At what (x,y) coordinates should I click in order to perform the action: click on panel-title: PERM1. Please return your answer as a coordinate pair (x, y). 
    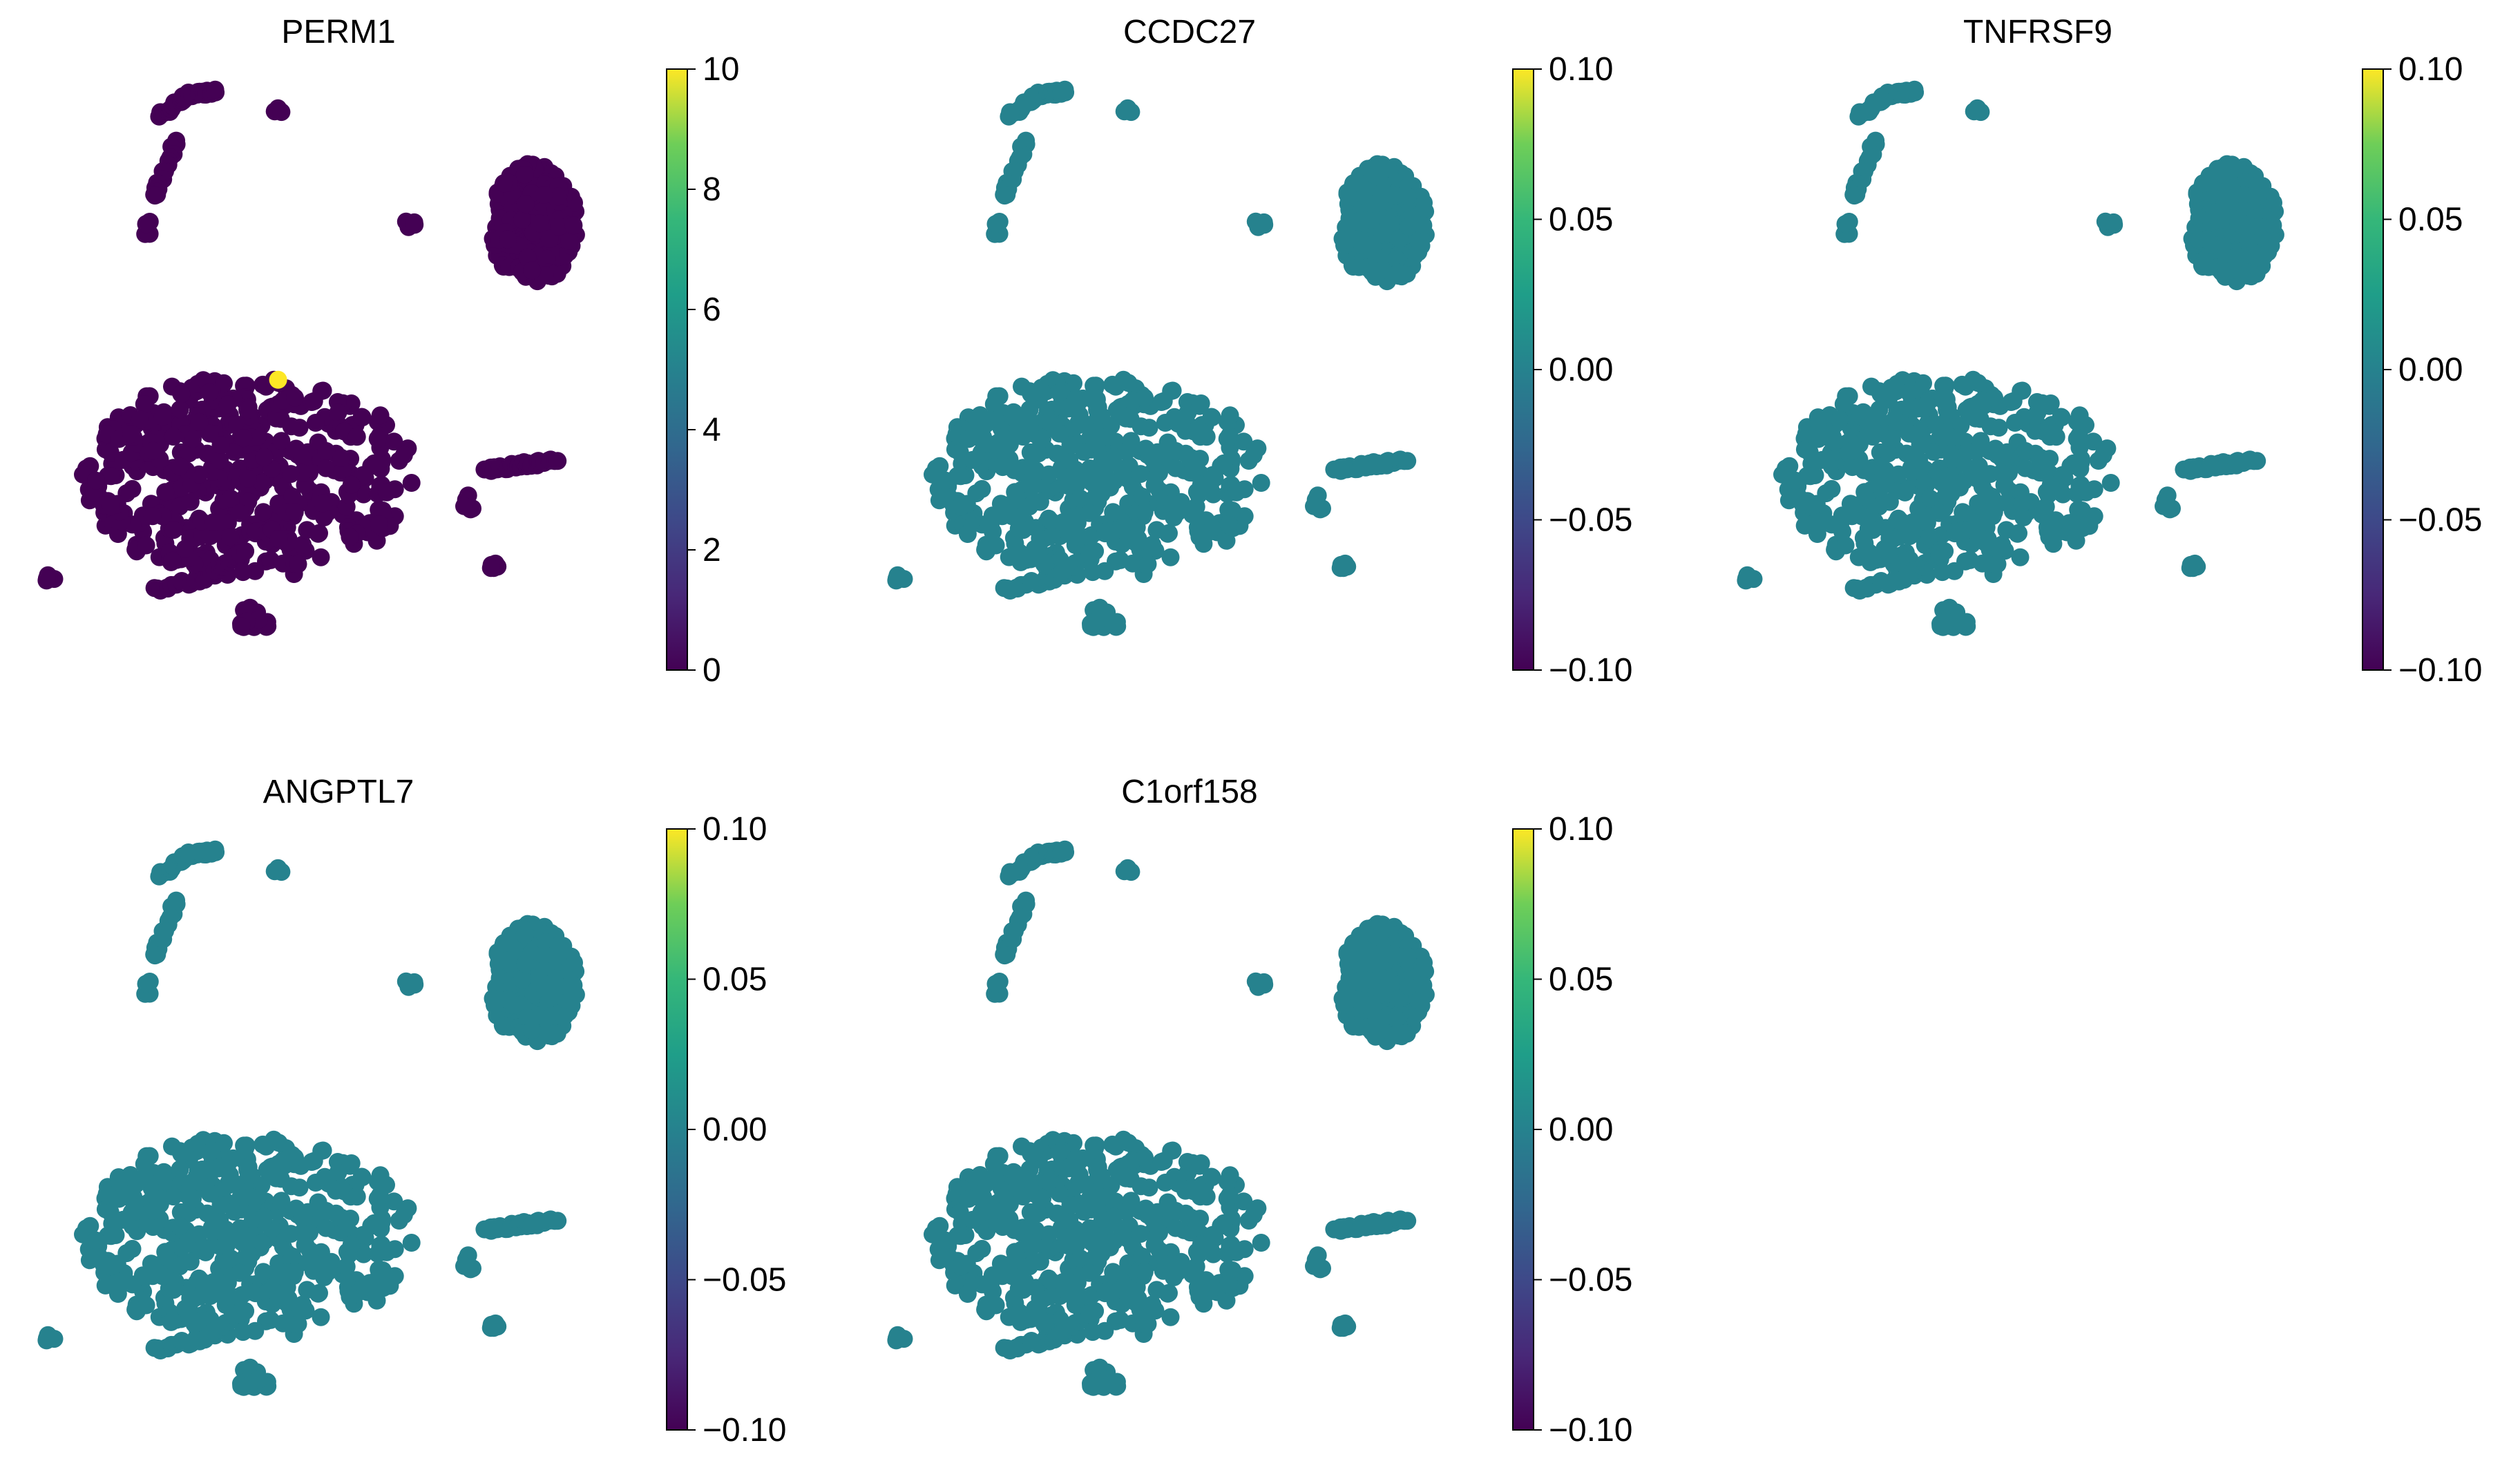
    Looking at the image, I should click on (338, 32).